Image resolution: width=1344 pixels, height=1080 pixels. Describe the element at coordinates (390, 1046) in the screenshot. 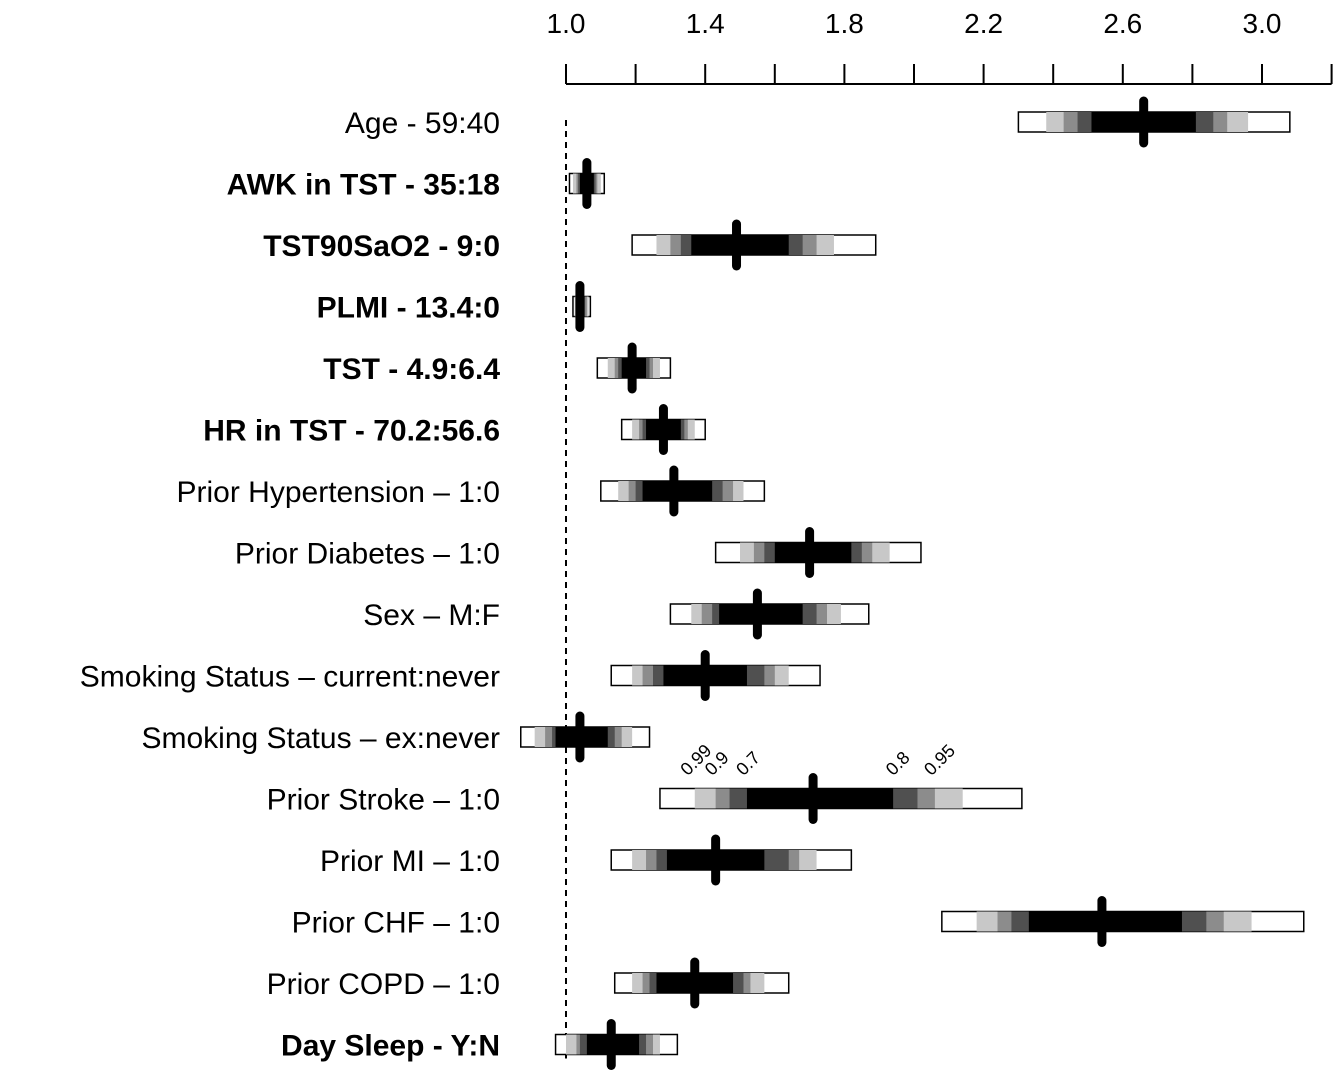

I see `row-label: Day Sleep - Y:N` at that location.